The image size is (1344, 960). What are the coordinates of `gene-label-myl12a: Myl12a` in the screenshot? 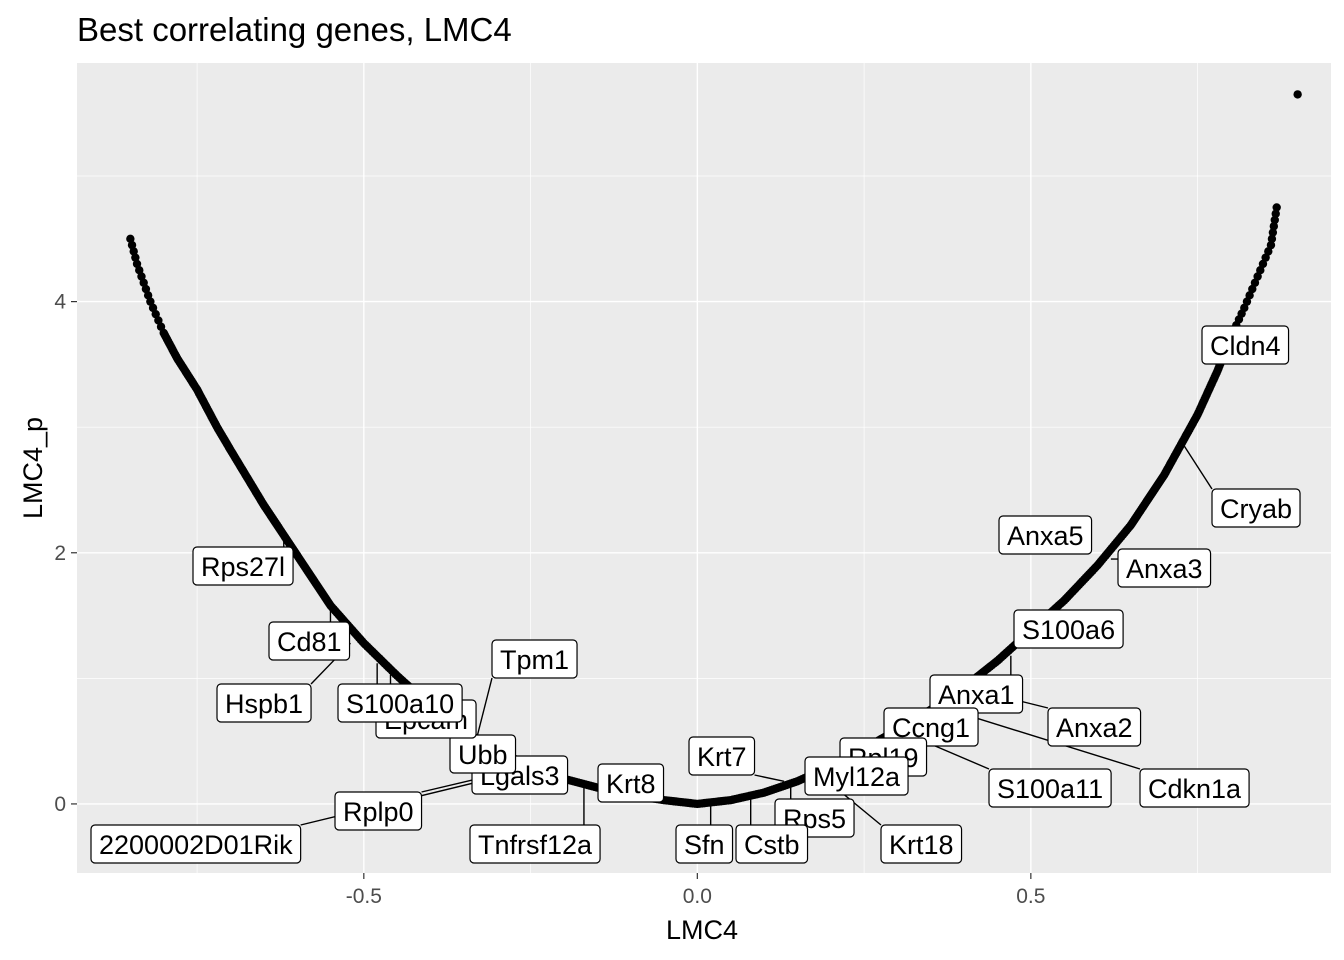 It's located at (856, 776).